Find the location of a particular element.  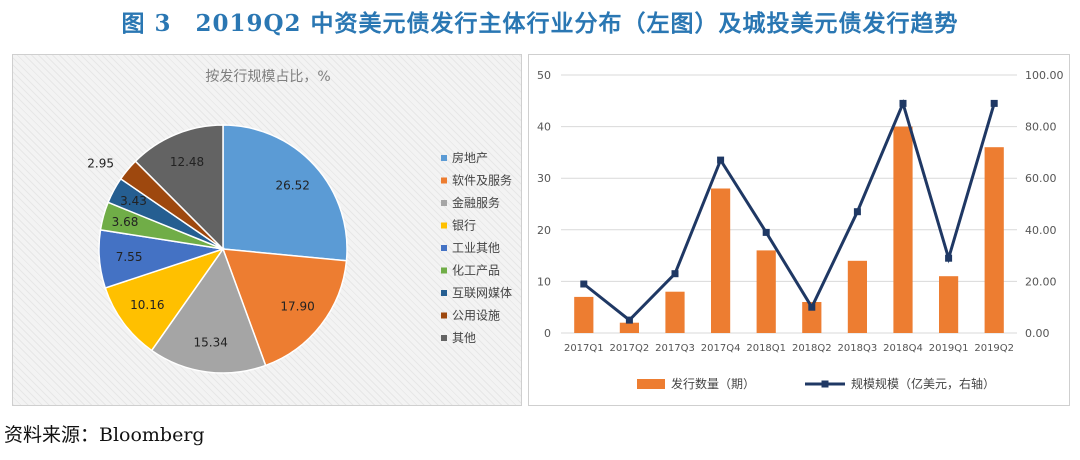

legend-label: 化工产品 is located at coordinates (476, 271).